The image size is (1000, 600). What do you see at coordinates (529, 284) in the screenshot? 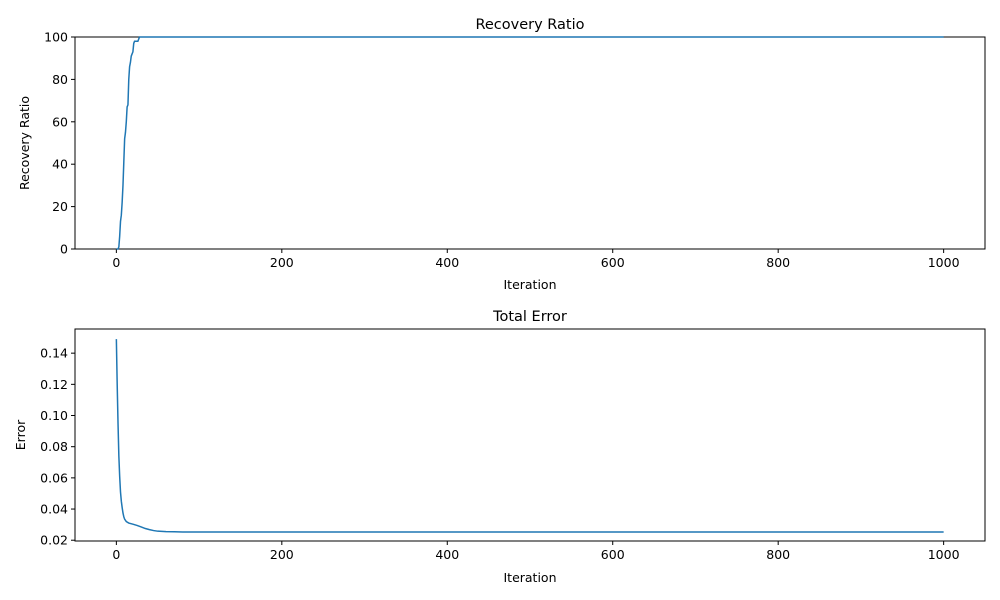
I see `recovery-ratio-x-axis-label: Iteration` at bounding box center [529, 284].